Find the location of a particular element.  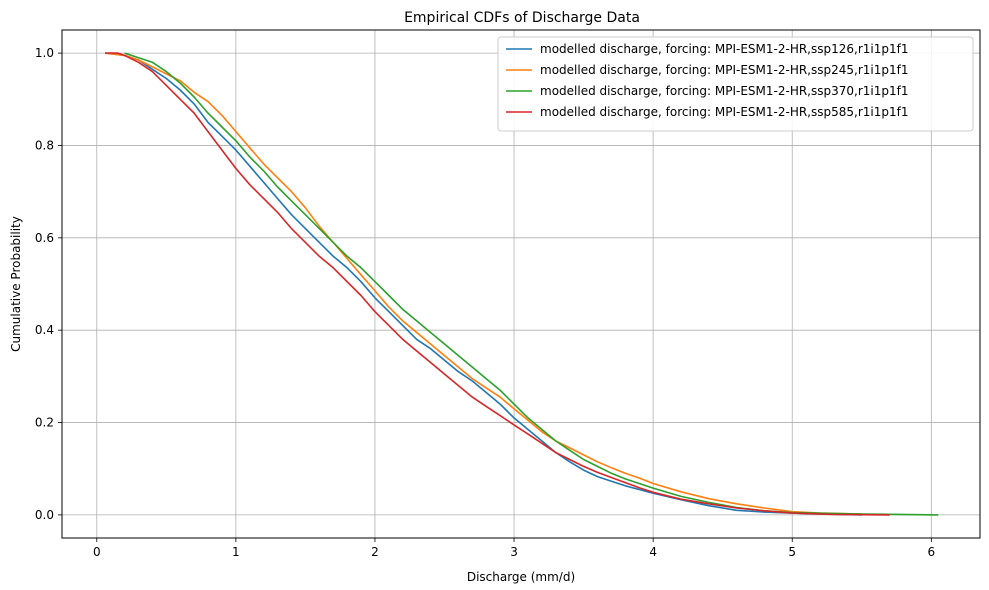

y-tick-label: 1.0 is located at coordinates (44, 53).